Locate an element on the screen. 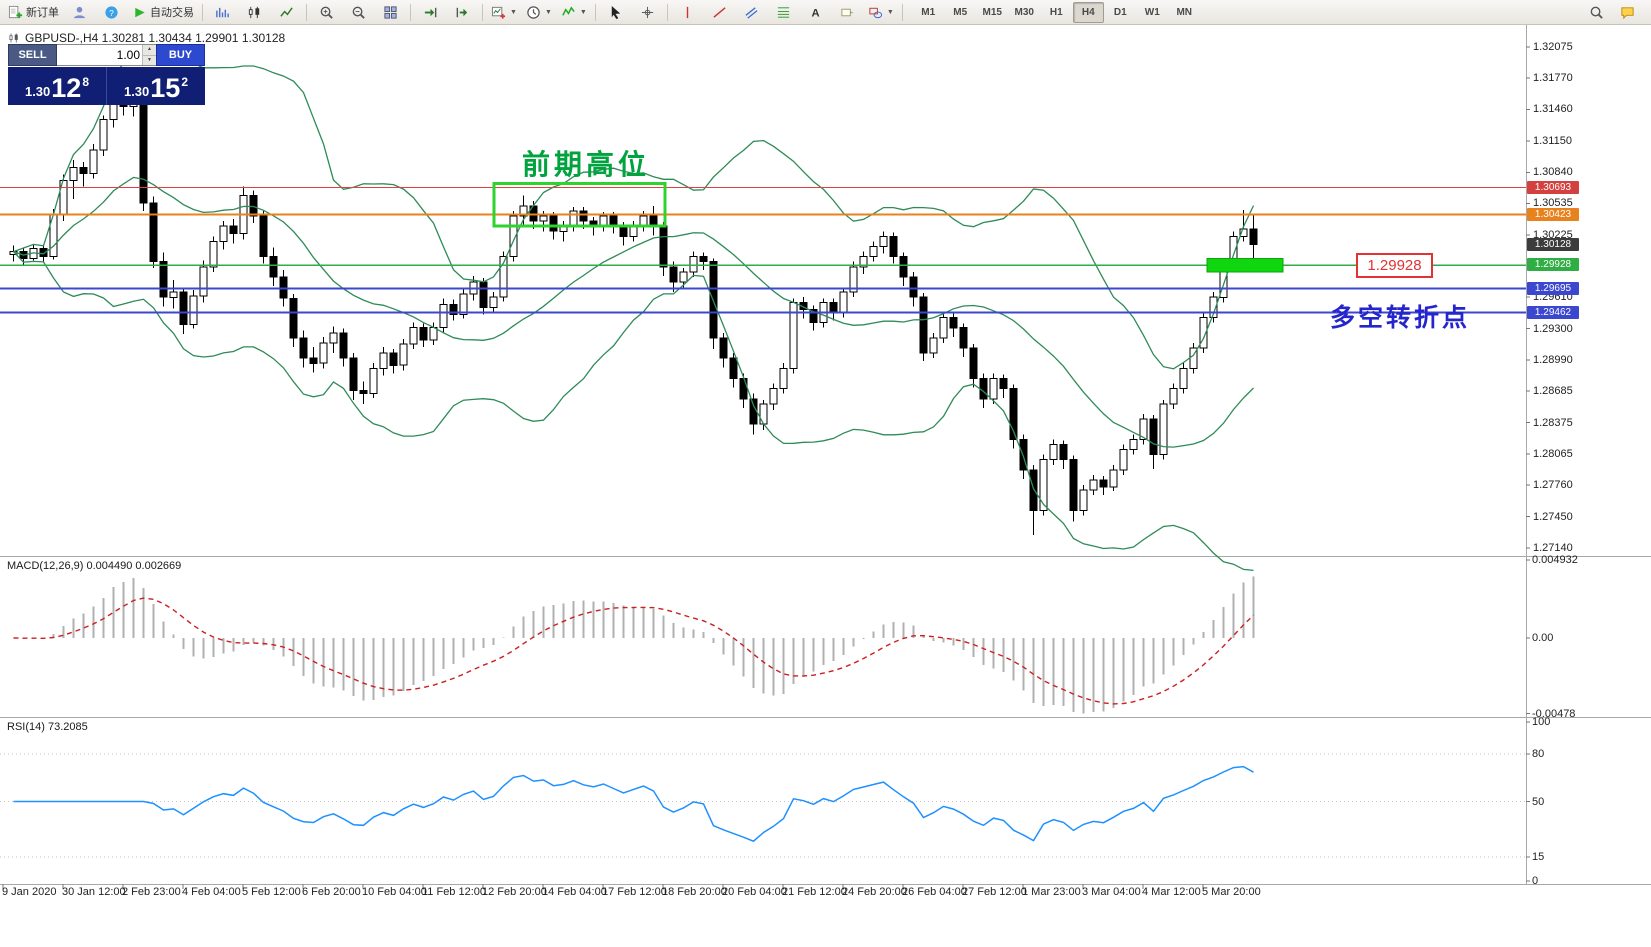 This screenshot has width=1651, height=947. previous-high-box is located at coordinates (579, 205).